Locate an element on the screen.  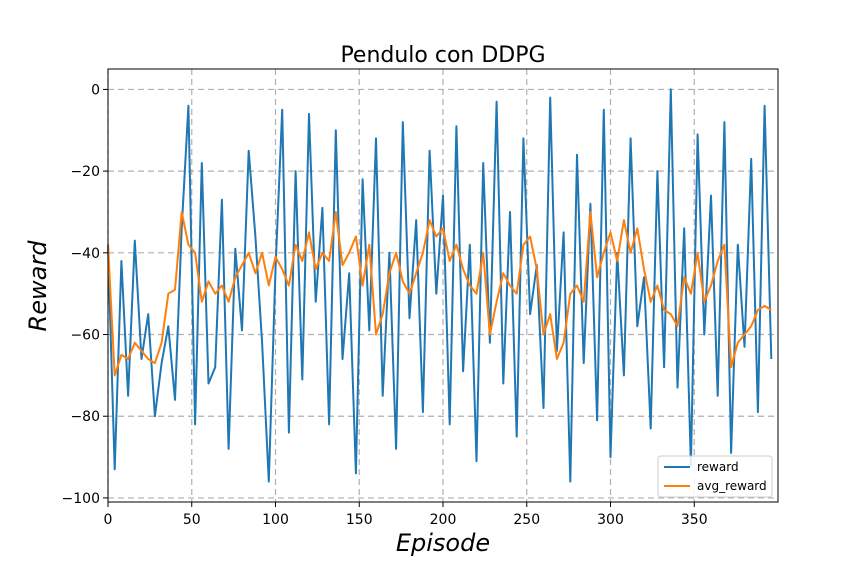
x-tick-label: 100 is located at coordinates (275, 520).